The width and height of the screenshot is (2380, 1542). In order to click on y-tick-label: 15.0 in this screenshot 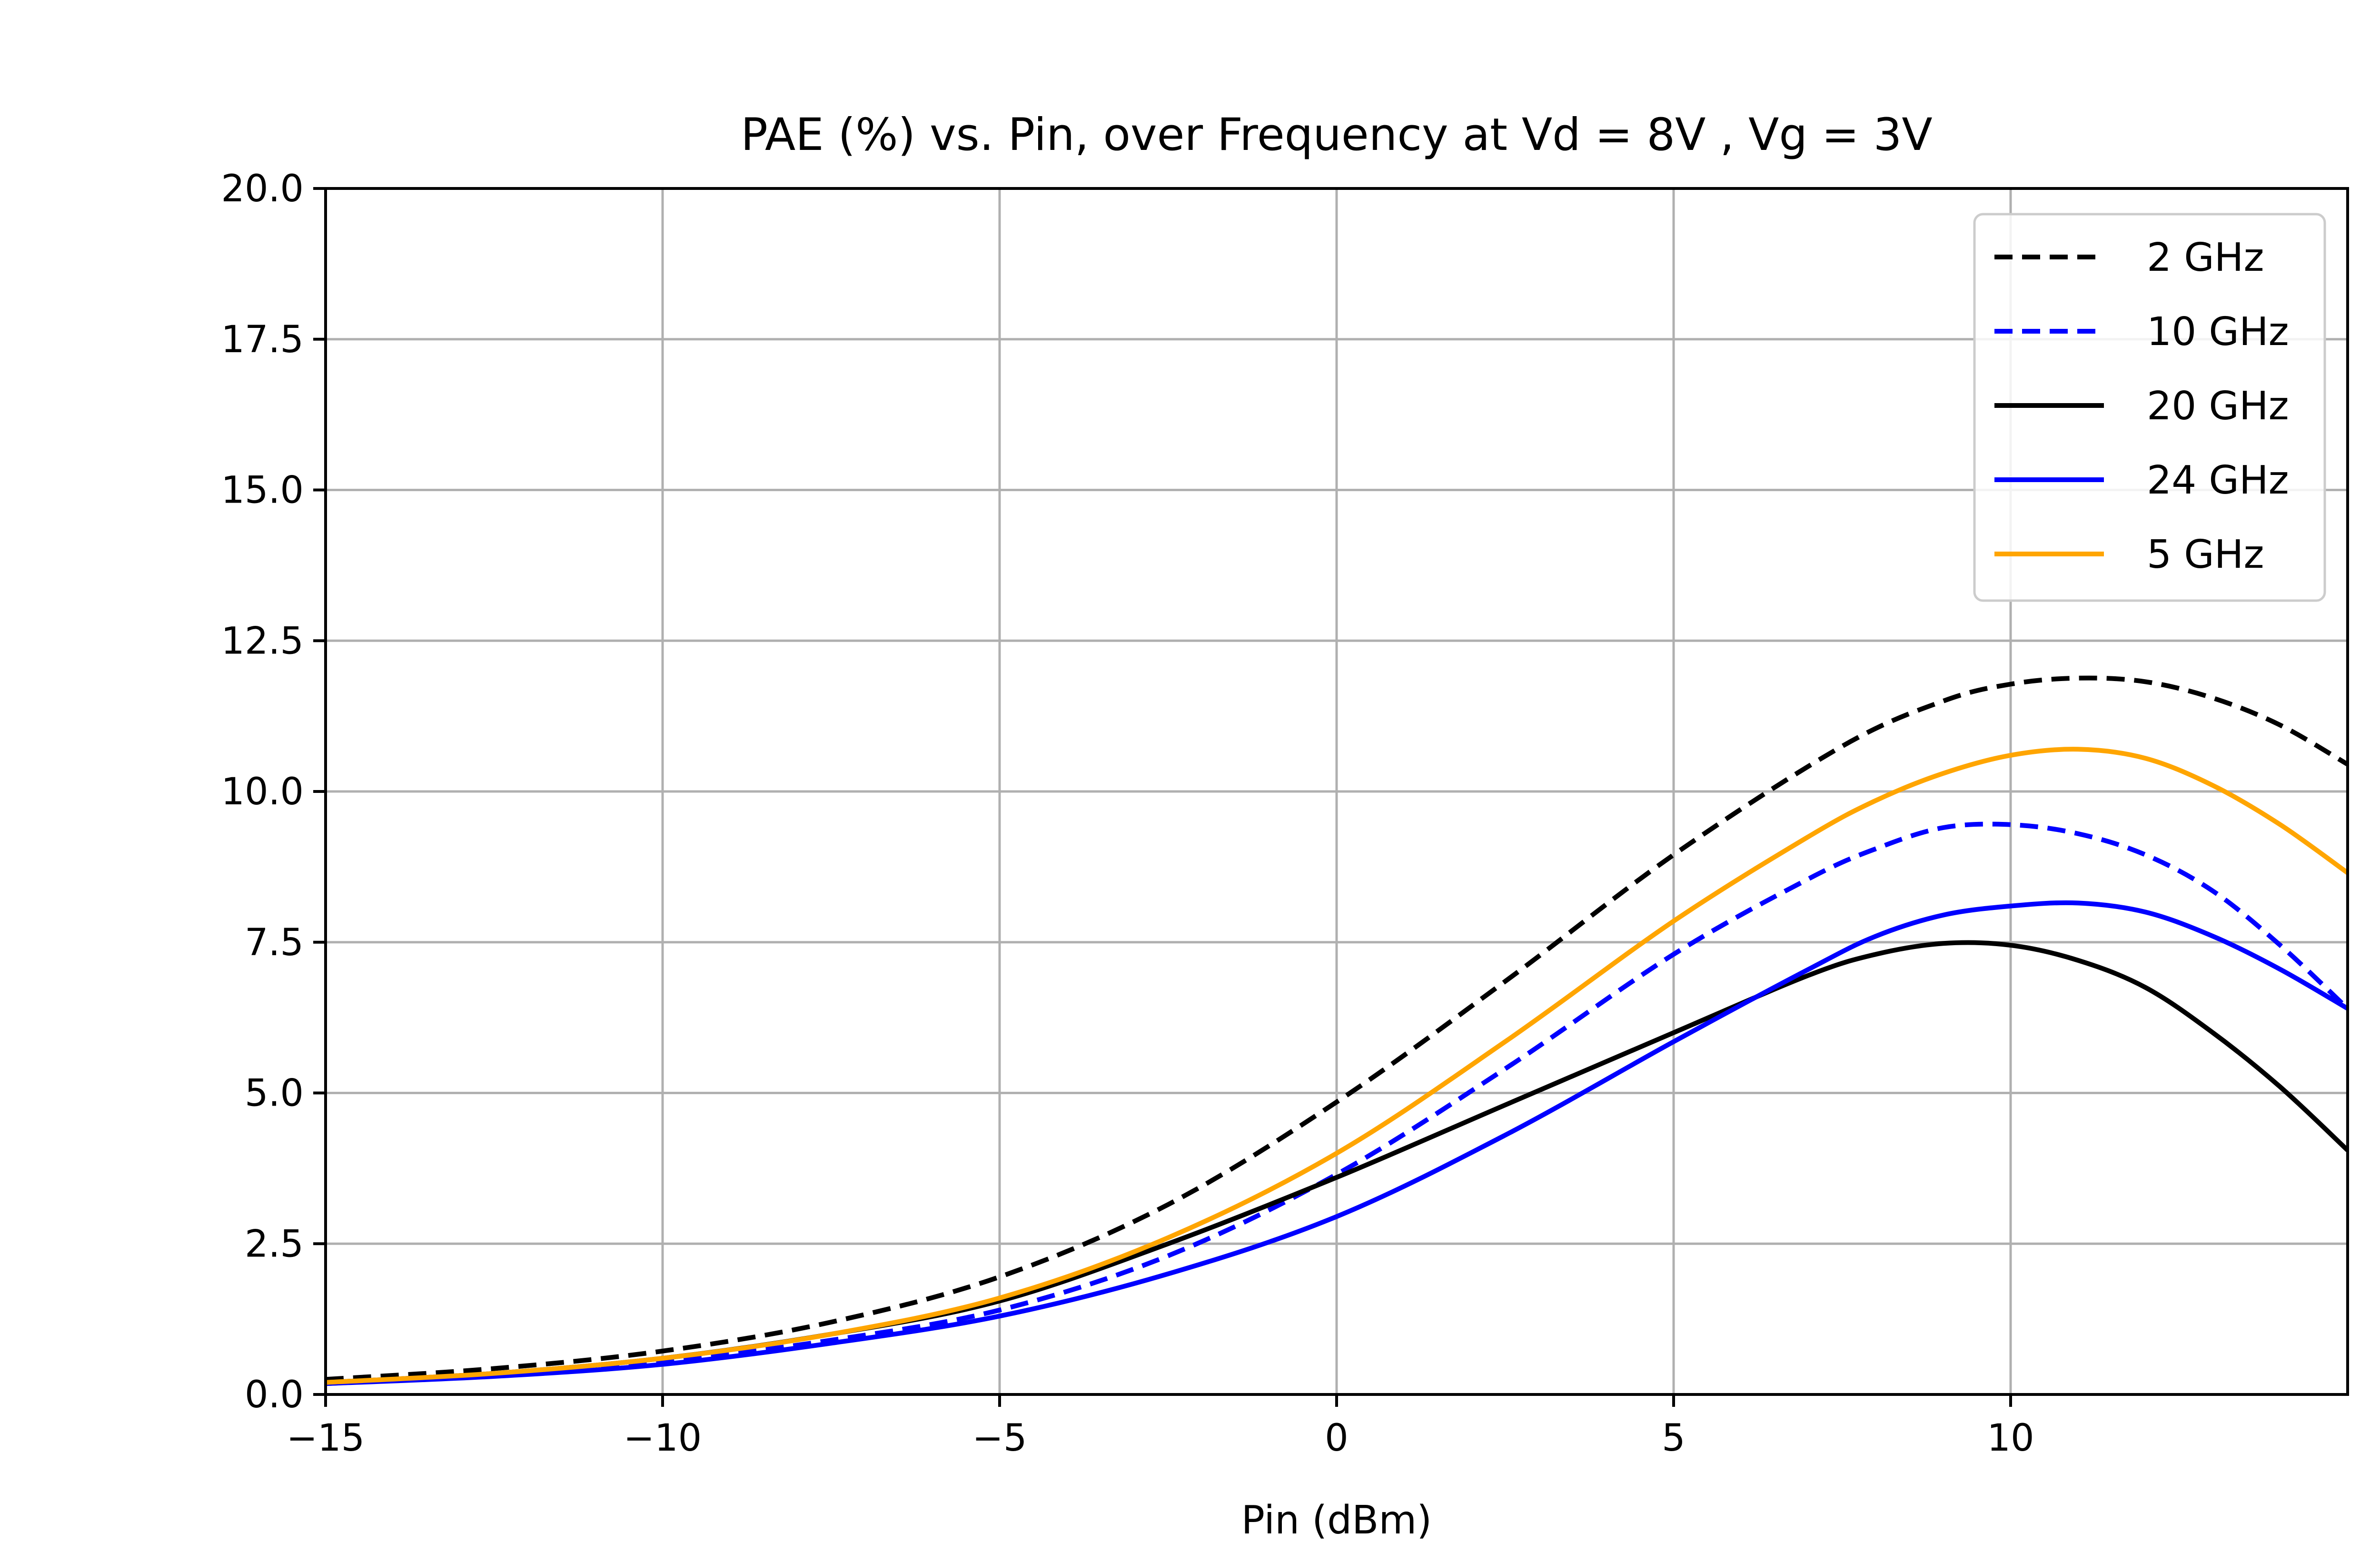, I will do `click(262, 491)`.